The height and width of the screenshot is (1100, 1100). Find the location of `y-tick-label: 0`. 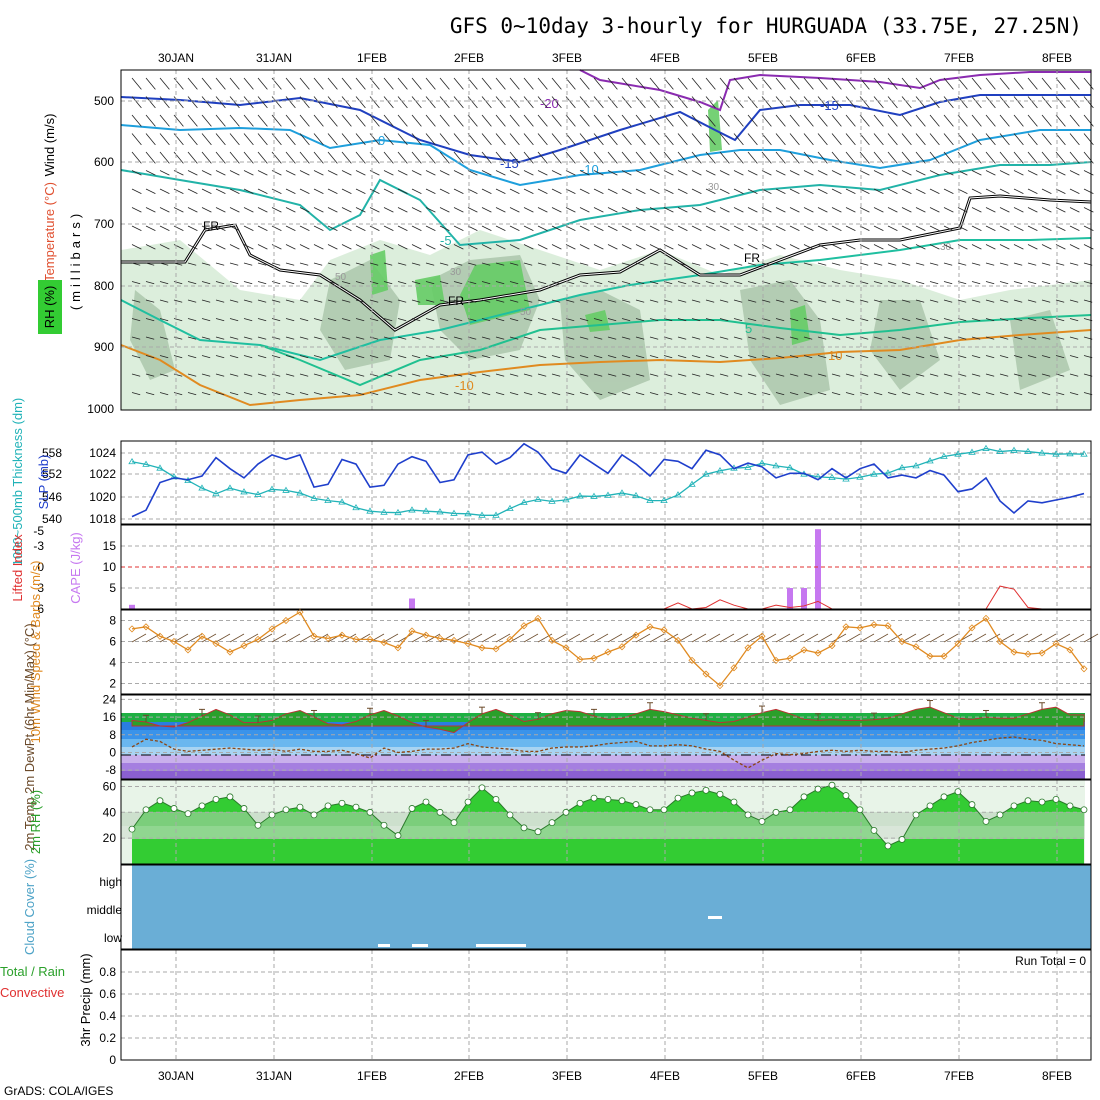

y-tick-label: 0 is located at coordinates (40, 567).